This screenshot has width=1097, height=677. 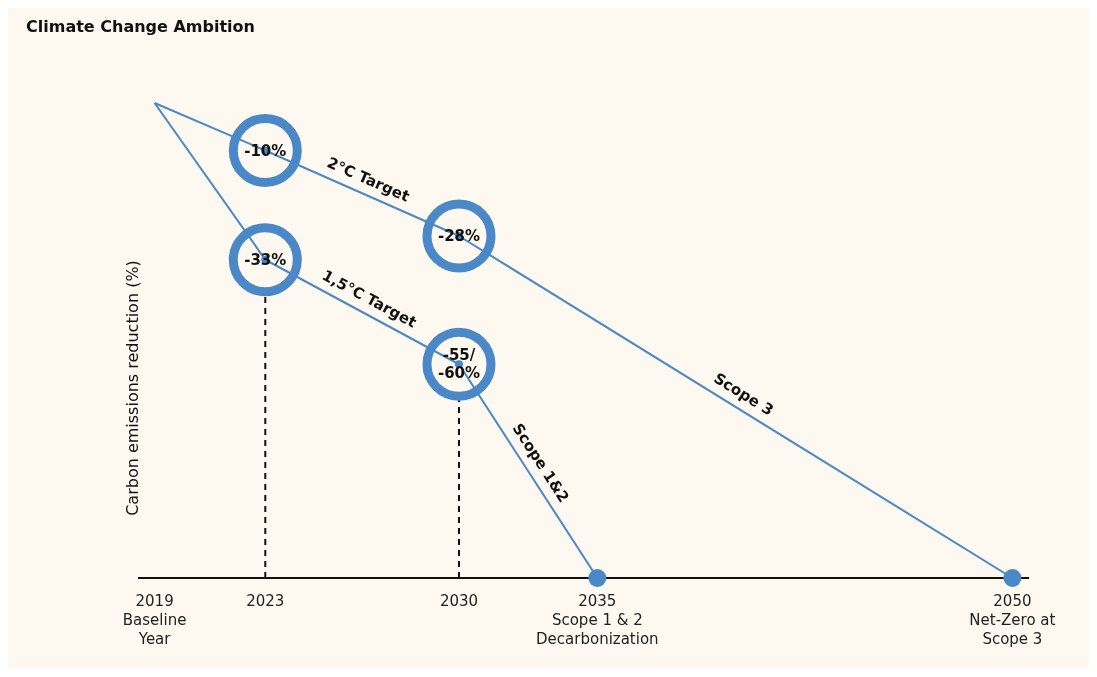 What do you see at coordinates (132, 388) in the screenshot?
I see `y-axis-title: Carbon emissions reduction (%)` at bounding box center [132, 388].